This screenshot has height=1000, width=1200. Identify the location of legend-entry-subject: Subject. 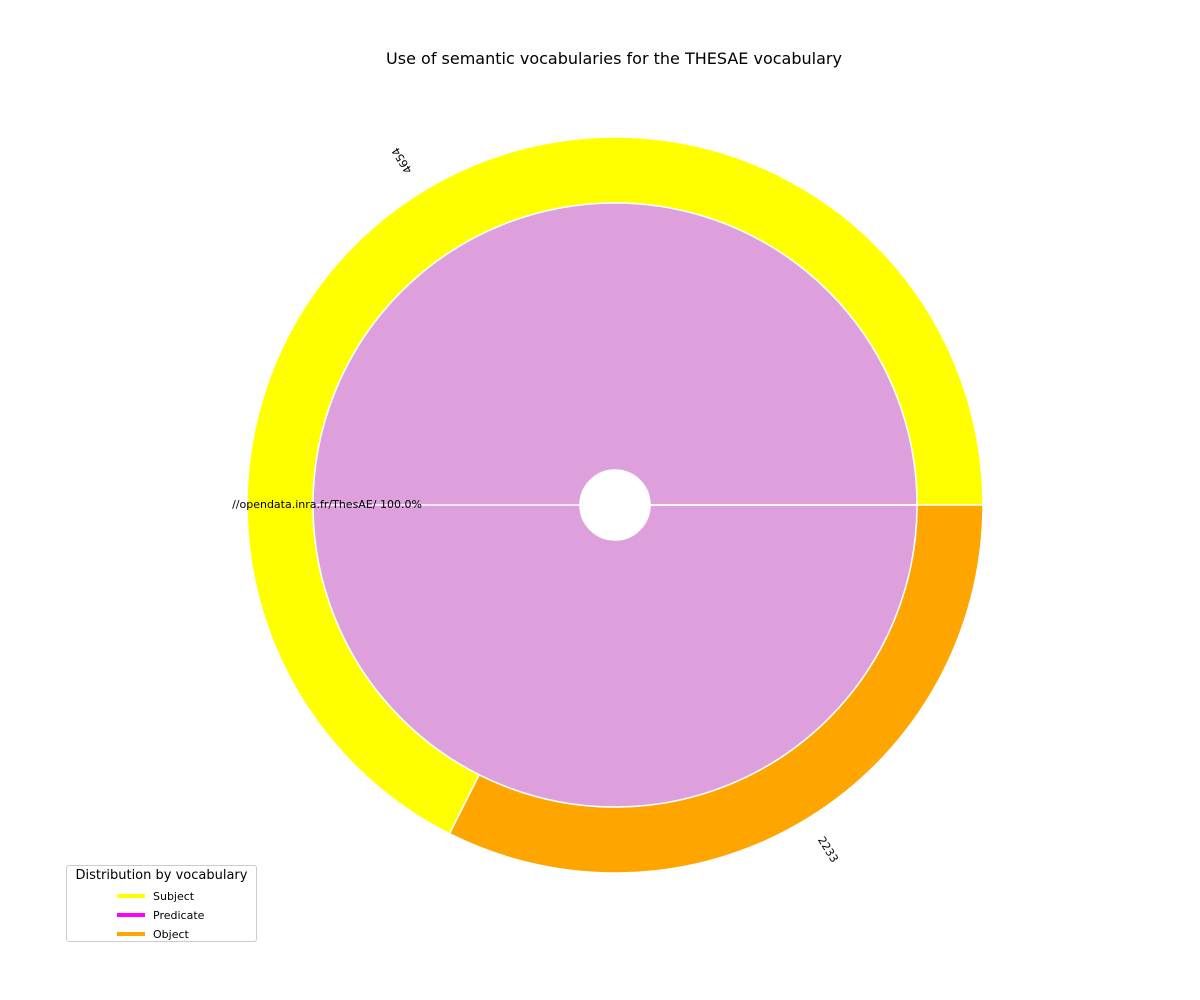
(155, 896).